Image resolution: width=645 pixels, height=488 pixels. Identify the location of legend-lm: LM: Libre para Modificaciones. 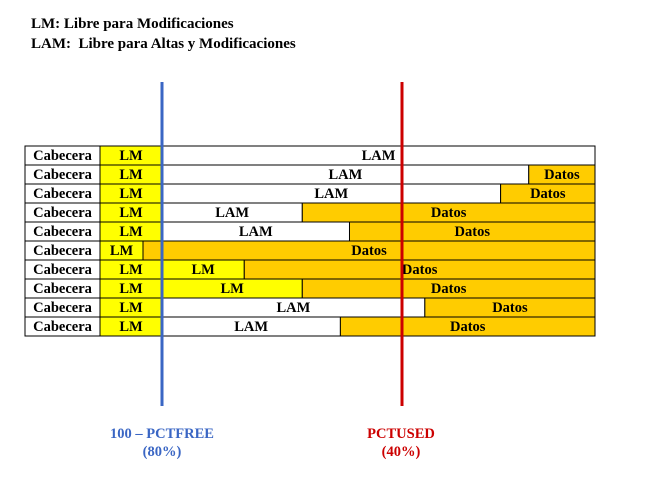
(132, 24).